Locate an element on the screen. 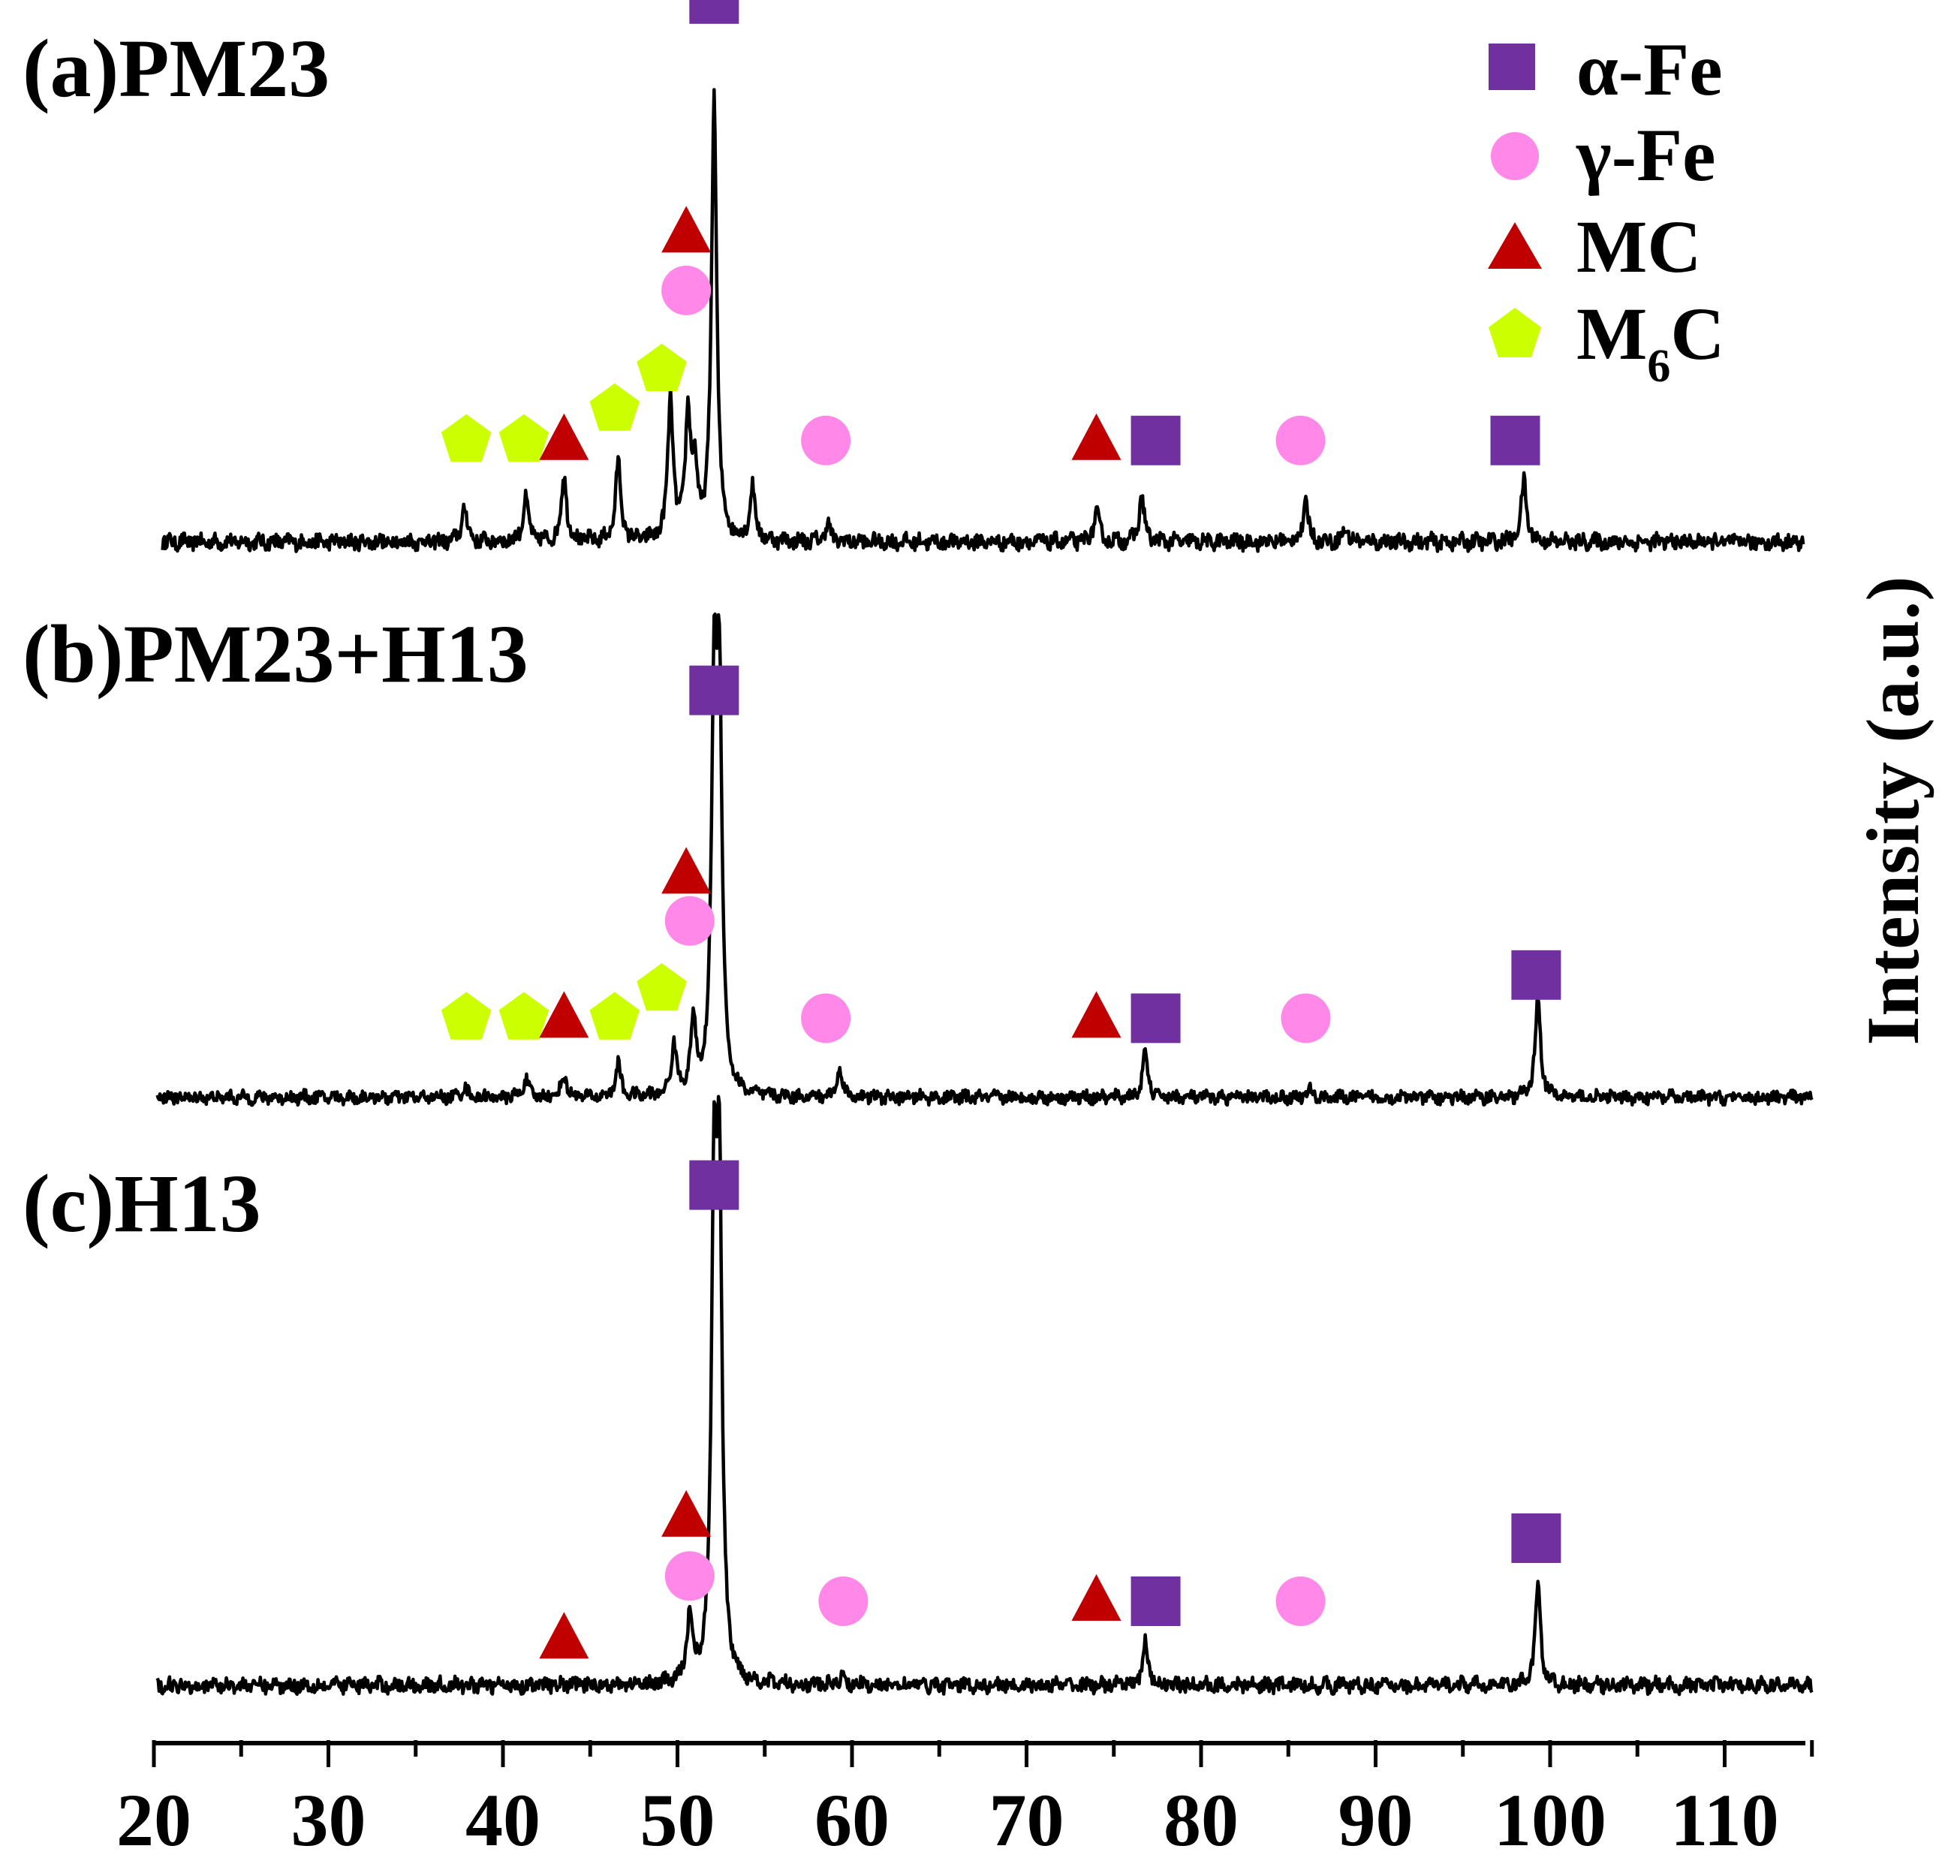 The image size is (1960, 1876). legend: α-Fe γ-Fe MC M6C is located at coordinates (1606, 210).